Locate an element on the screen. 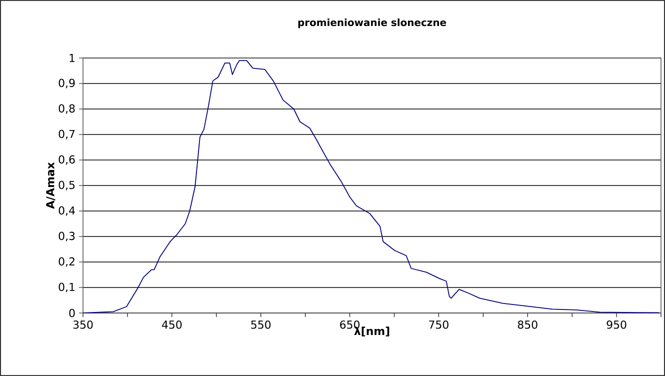 Image resolution: width=665 pixels, height=376 pixels. y-tick-label: 0,9 is located at coordinates (66, 83).